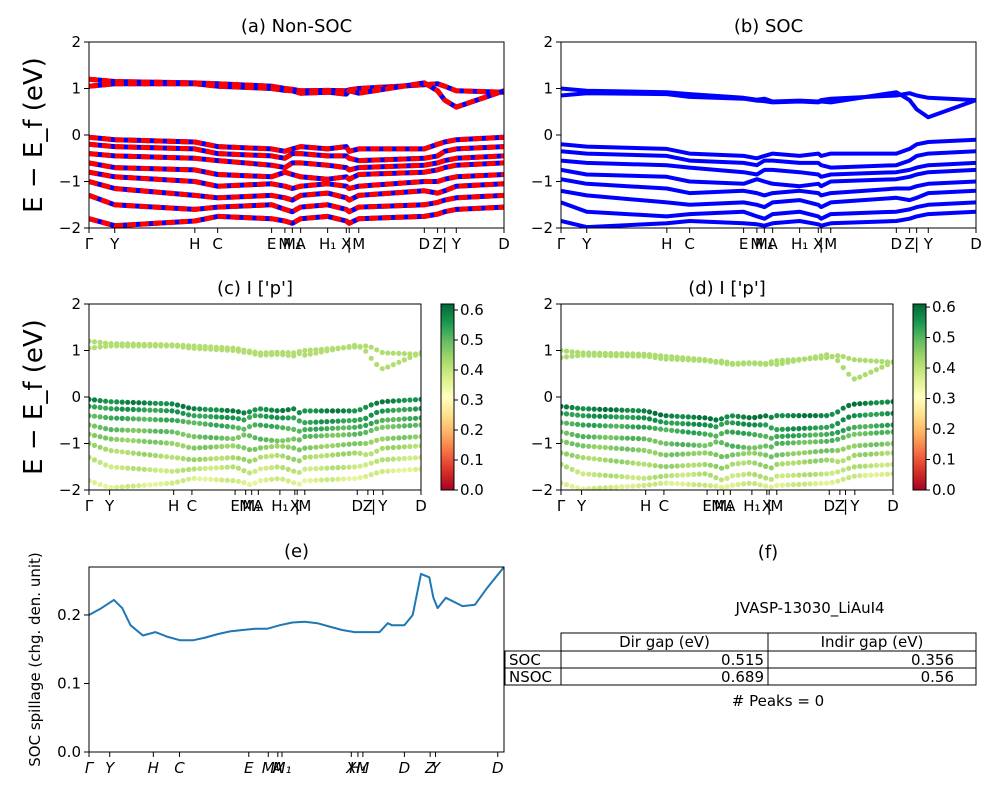 This screenshot has width=1000, height=800. What do you see at coordinates (368, 506) in the screenshot?
I see `x-tick-label: Z` at bounding box center [368, 506].